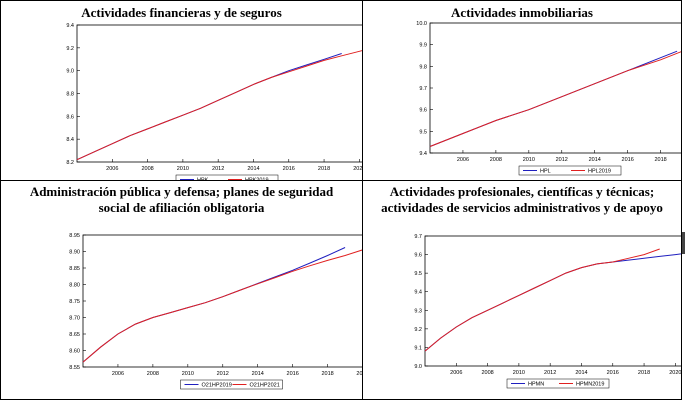  Describe the element at coordinates (599, 172) in the screenshot. I see `legend-label: HPL2019` at that location.